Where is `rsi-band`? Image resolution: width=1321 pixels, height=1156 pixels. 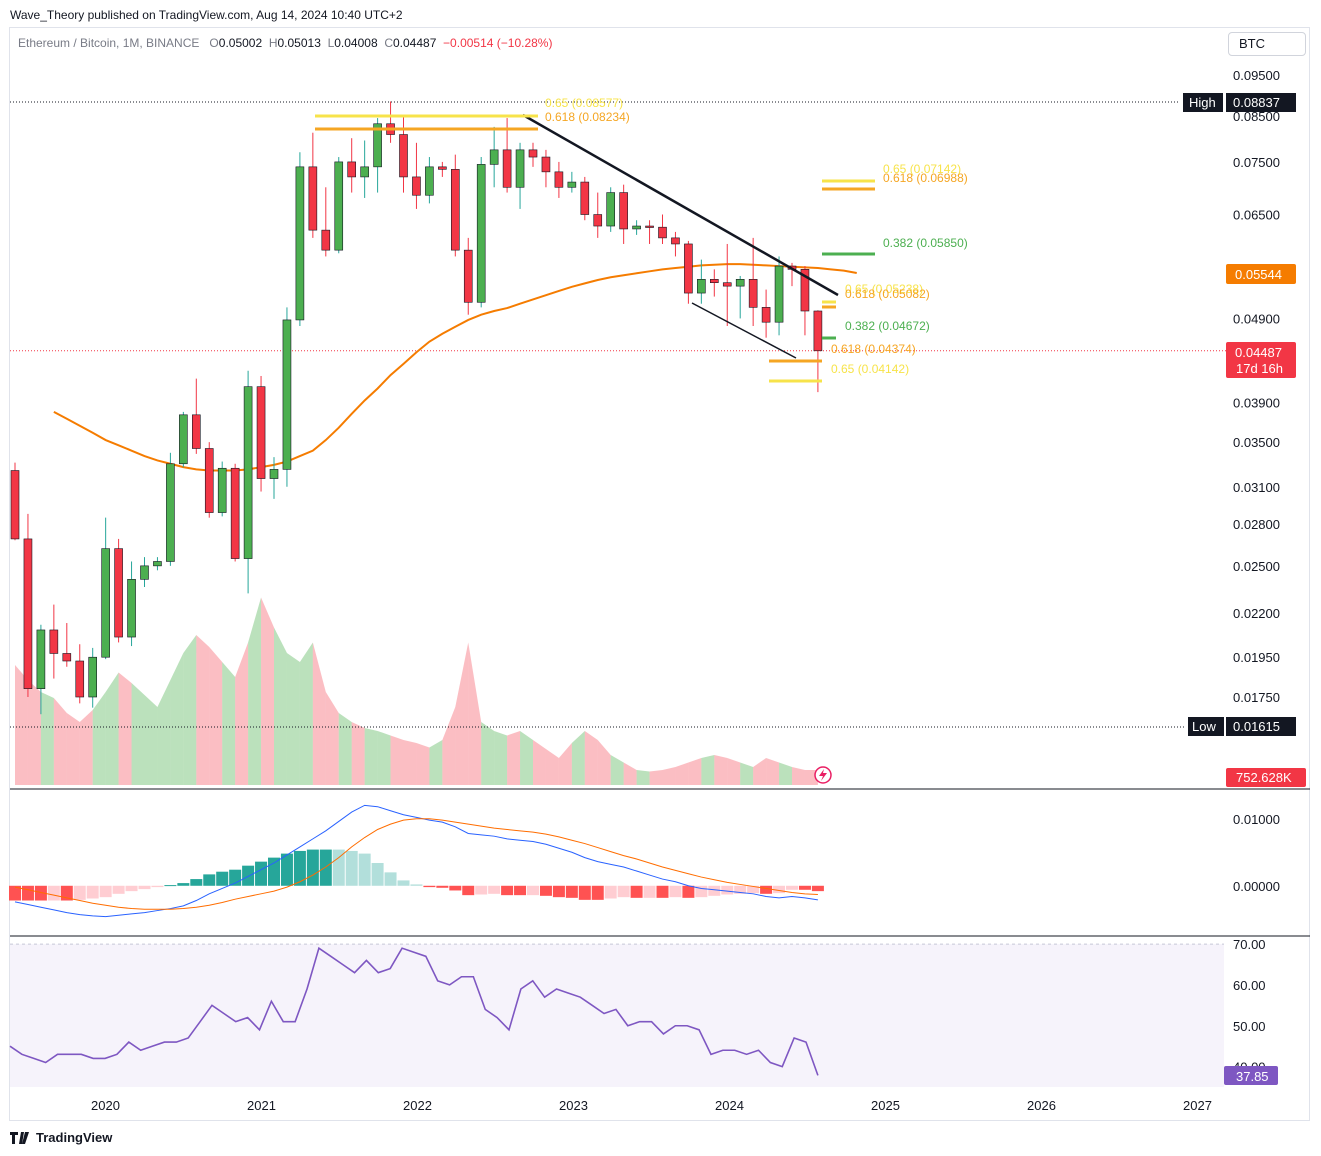 rsi-band is located at coordinates (617, 1015).